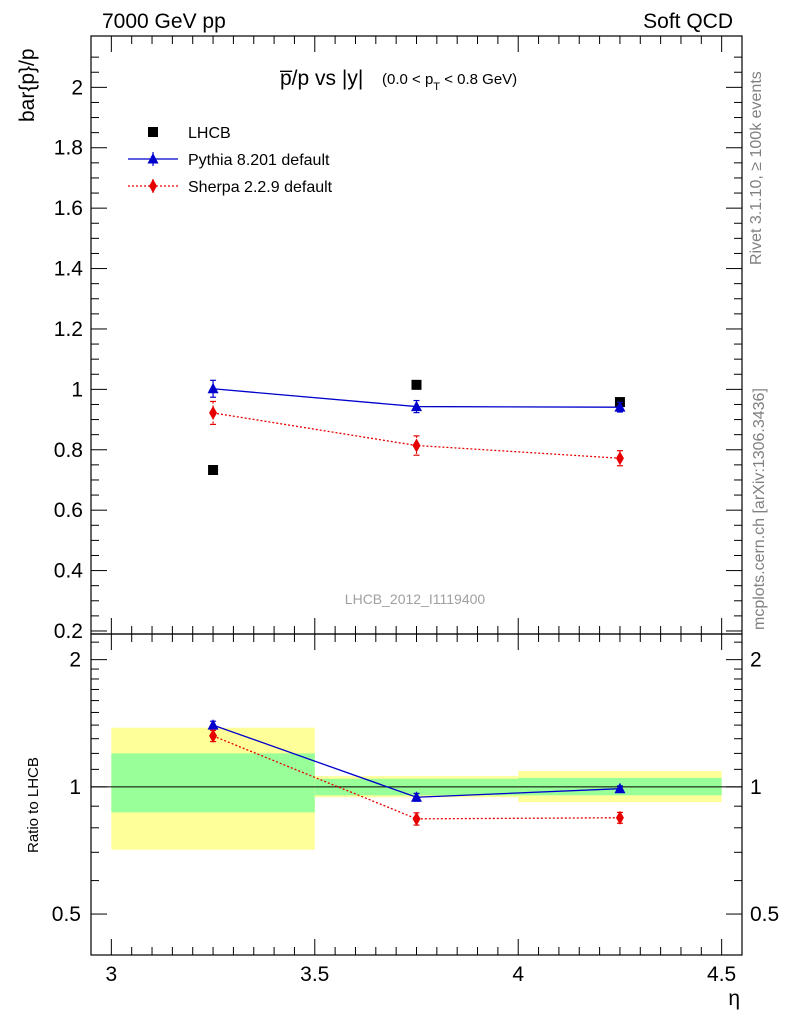  What do you see at coordinates (153, 158) in the screenshot?
I see `legend-entry-pythia-8-201-default-marker` at bounding box center [153, 158].